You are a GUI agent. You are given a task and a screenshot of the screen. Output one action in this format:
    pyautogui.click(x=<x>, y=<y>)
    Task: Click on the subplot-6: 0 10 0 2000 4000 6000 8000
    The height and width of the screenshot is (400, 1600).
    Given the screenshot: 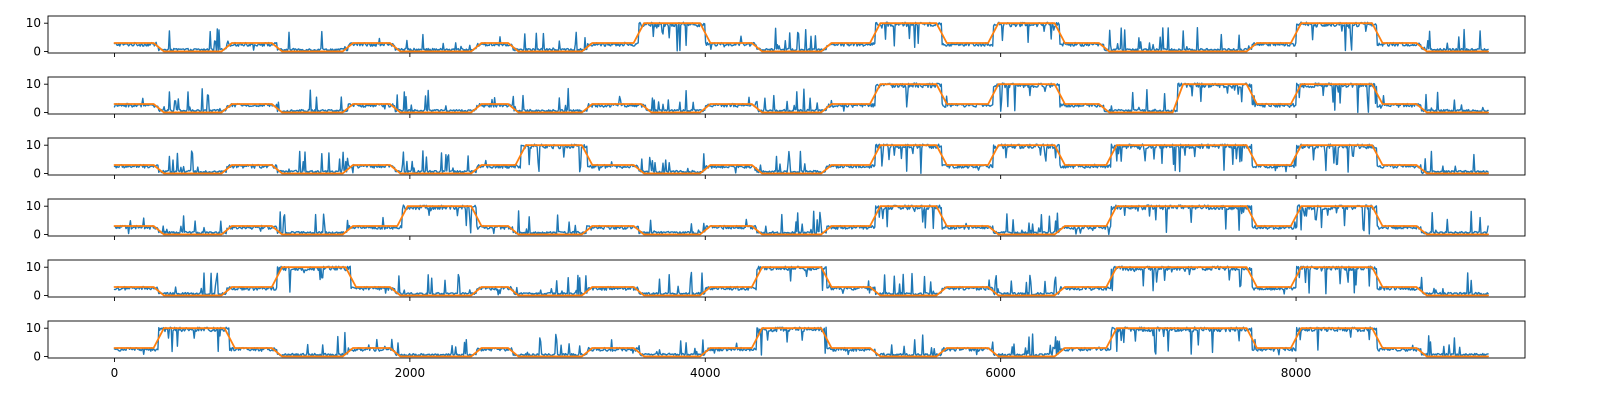 What is the action you would take?
    pyautogui.click(x=776, y=350)
    